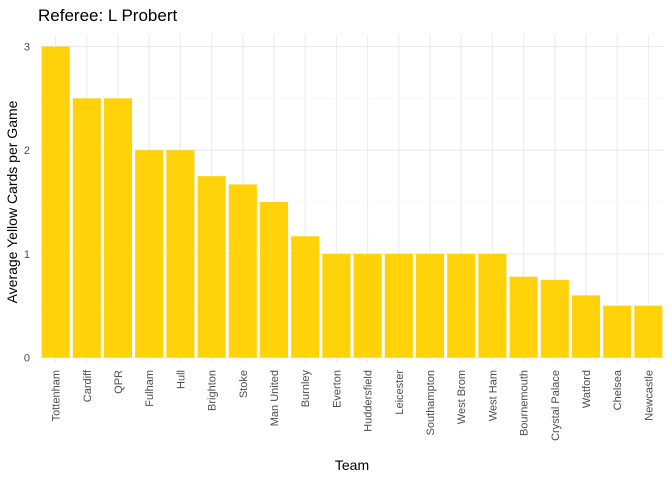 This screenshot has width=672, height=480. What do you see at coordinates (398, 305) in the screenshot?
I see `bar-leicester` at bounding box center [398, 305].